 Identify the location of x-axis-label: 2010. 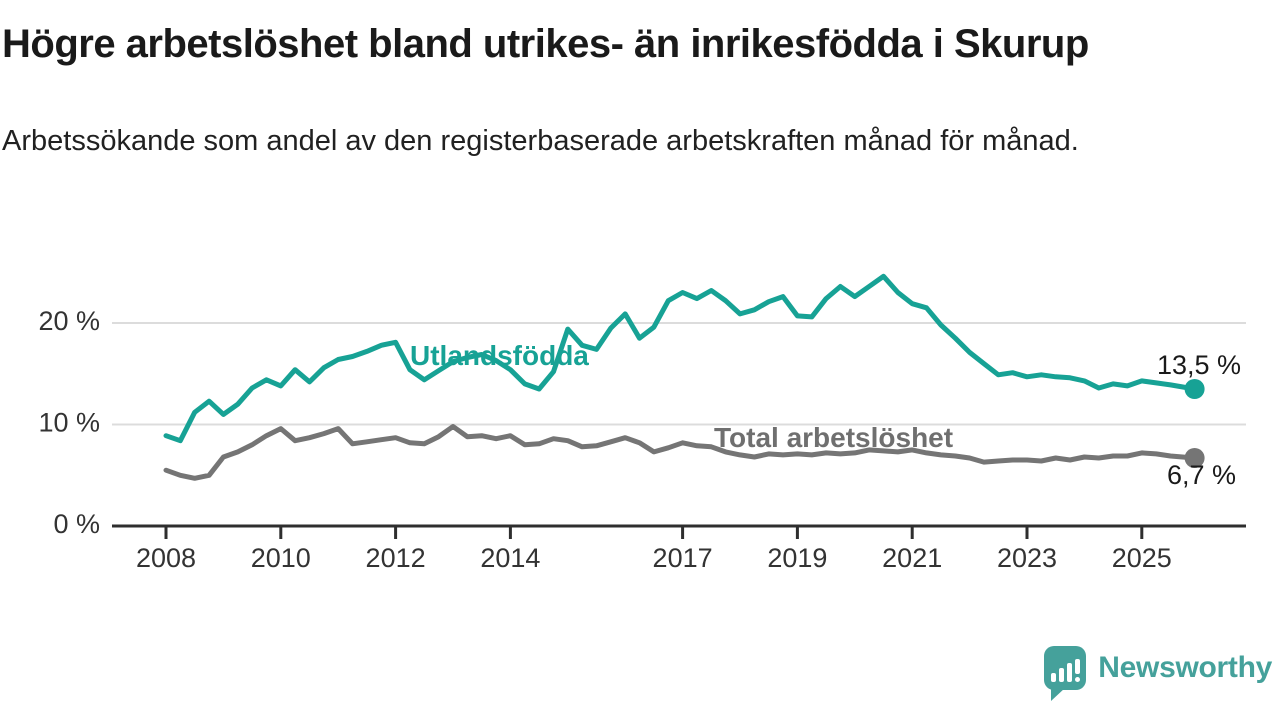
(281, 558).